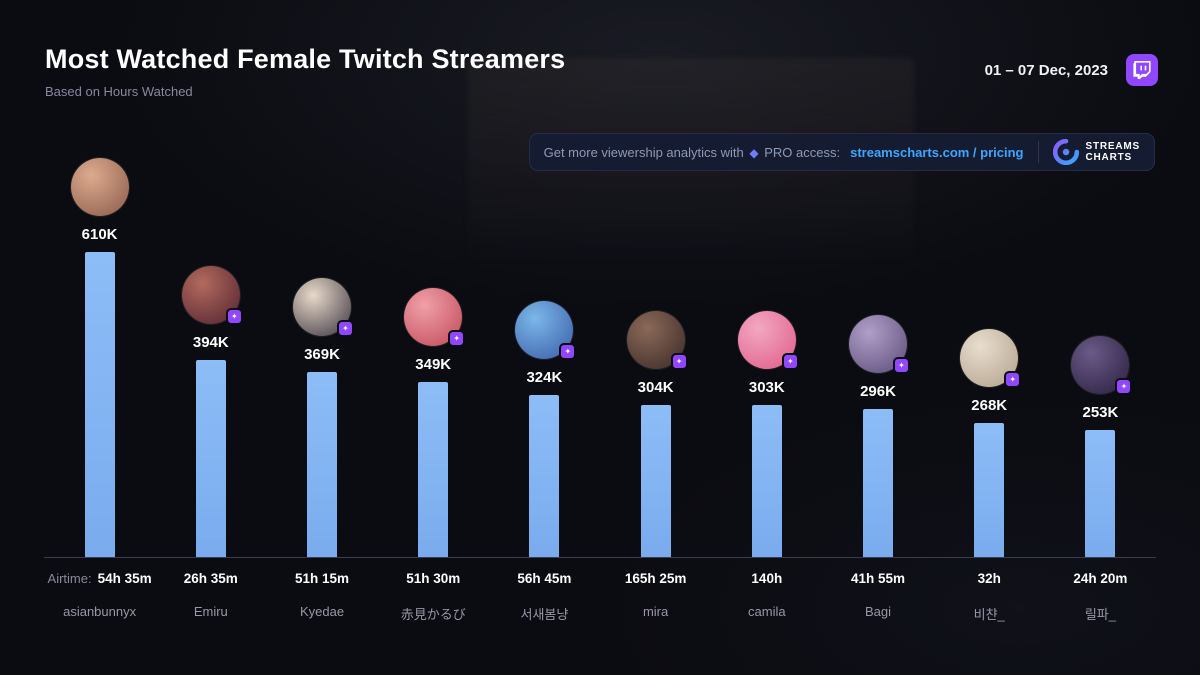 This screenshot has width=1200, height=675. I want to click on streamer-name: 비챤_, so click(989, 614).